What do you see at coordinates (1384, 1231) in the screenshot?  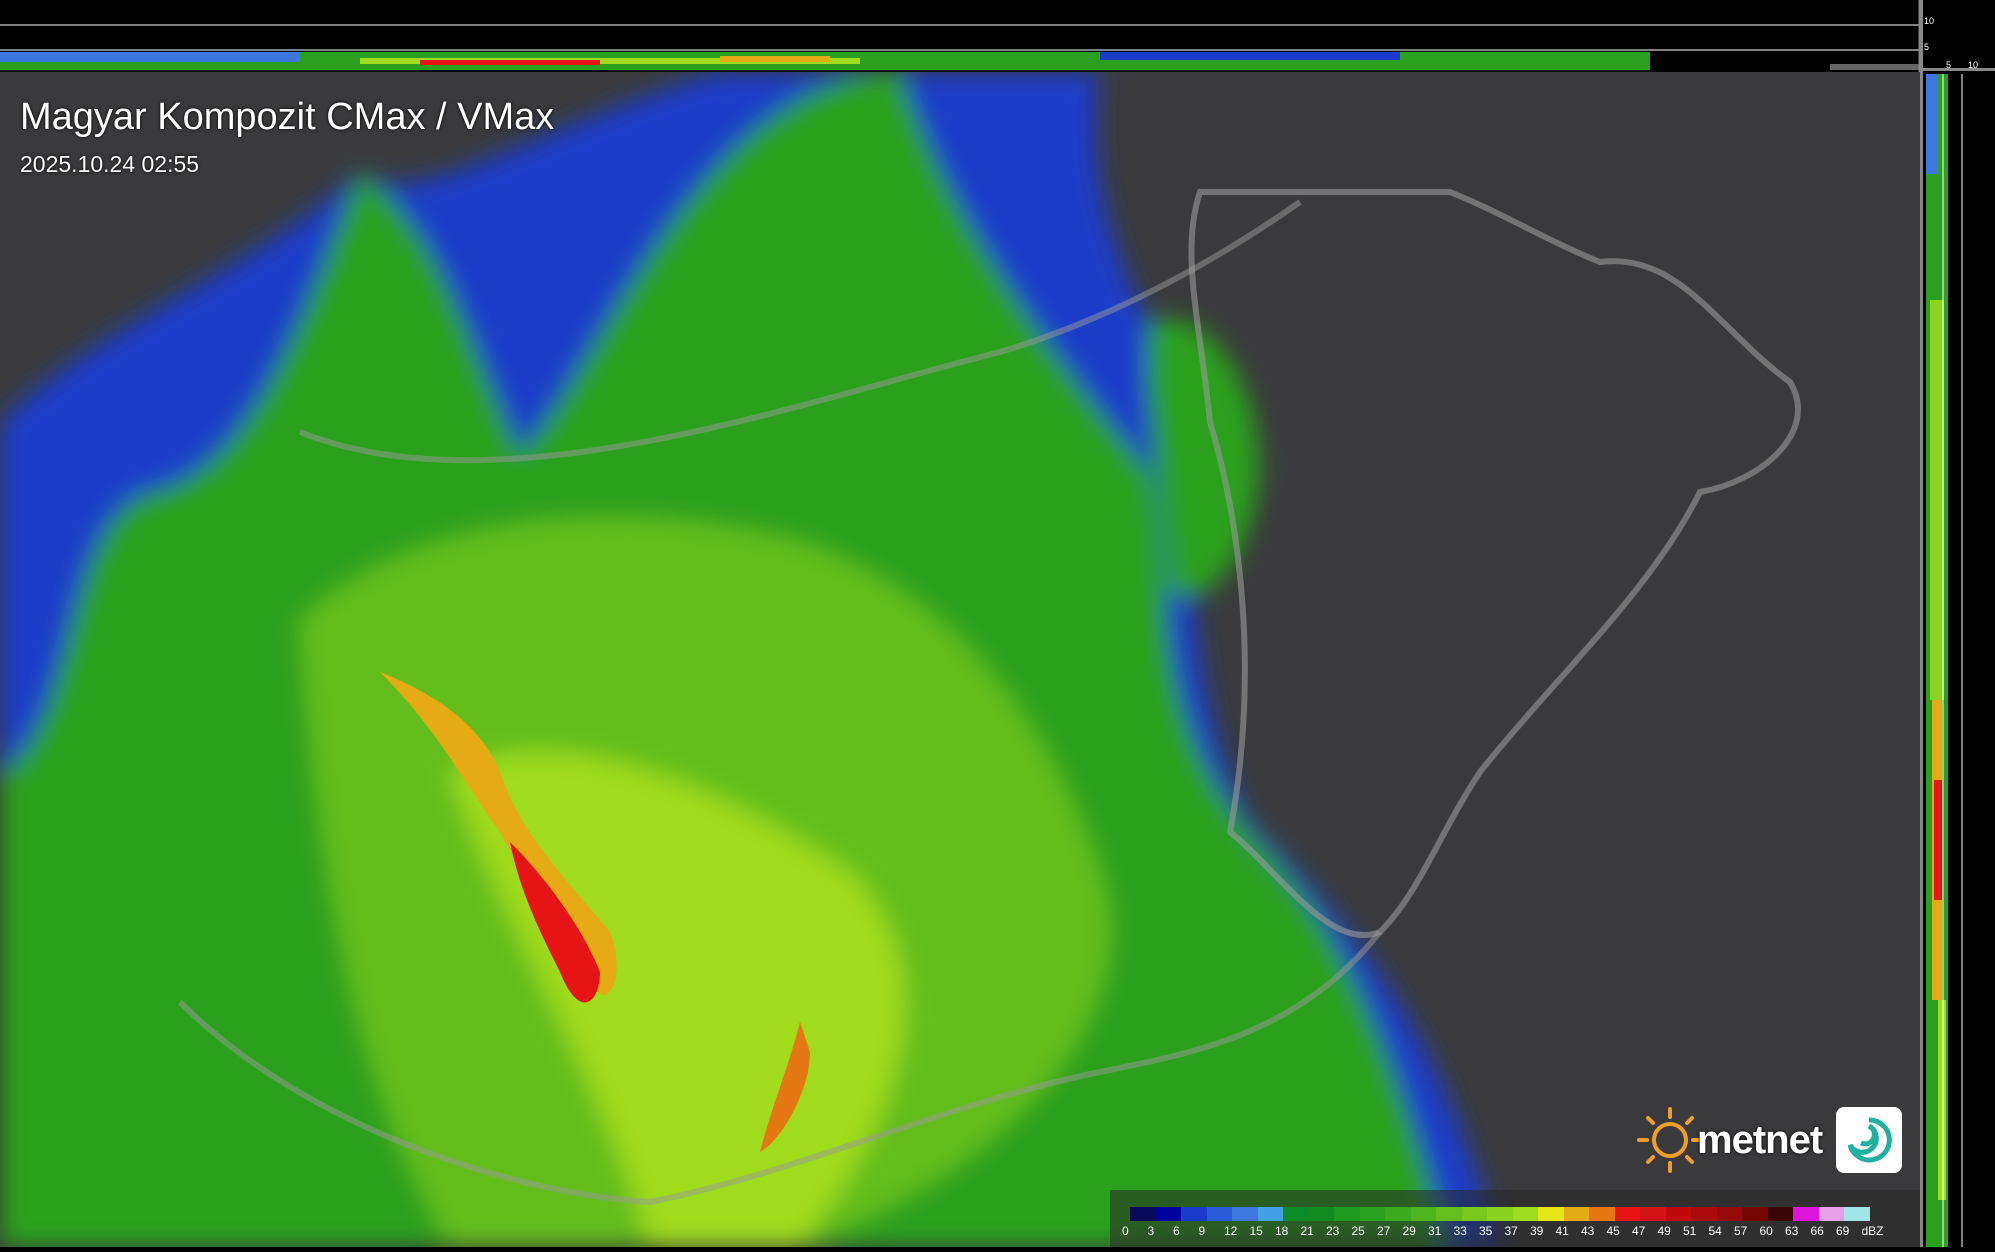 I see `legend-label: 27` at bounding box center [1384, 1231].